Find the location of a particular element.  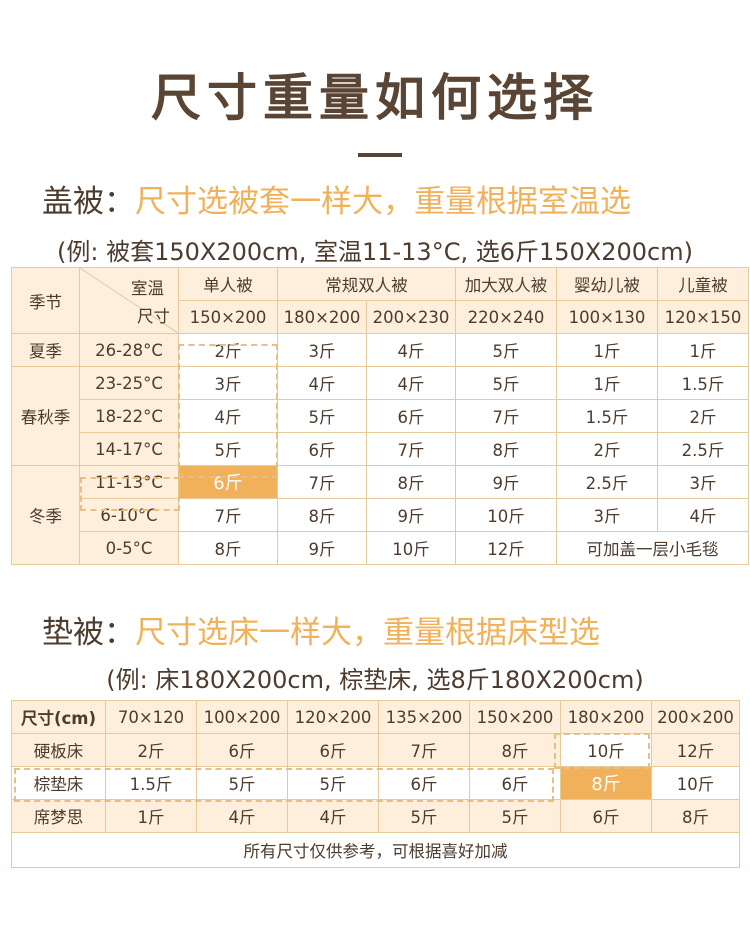

table-row: 18-22°C 4斤 5斤 6斤 7斤 1.5斤 2斤 is located at coordinates (380, 416).